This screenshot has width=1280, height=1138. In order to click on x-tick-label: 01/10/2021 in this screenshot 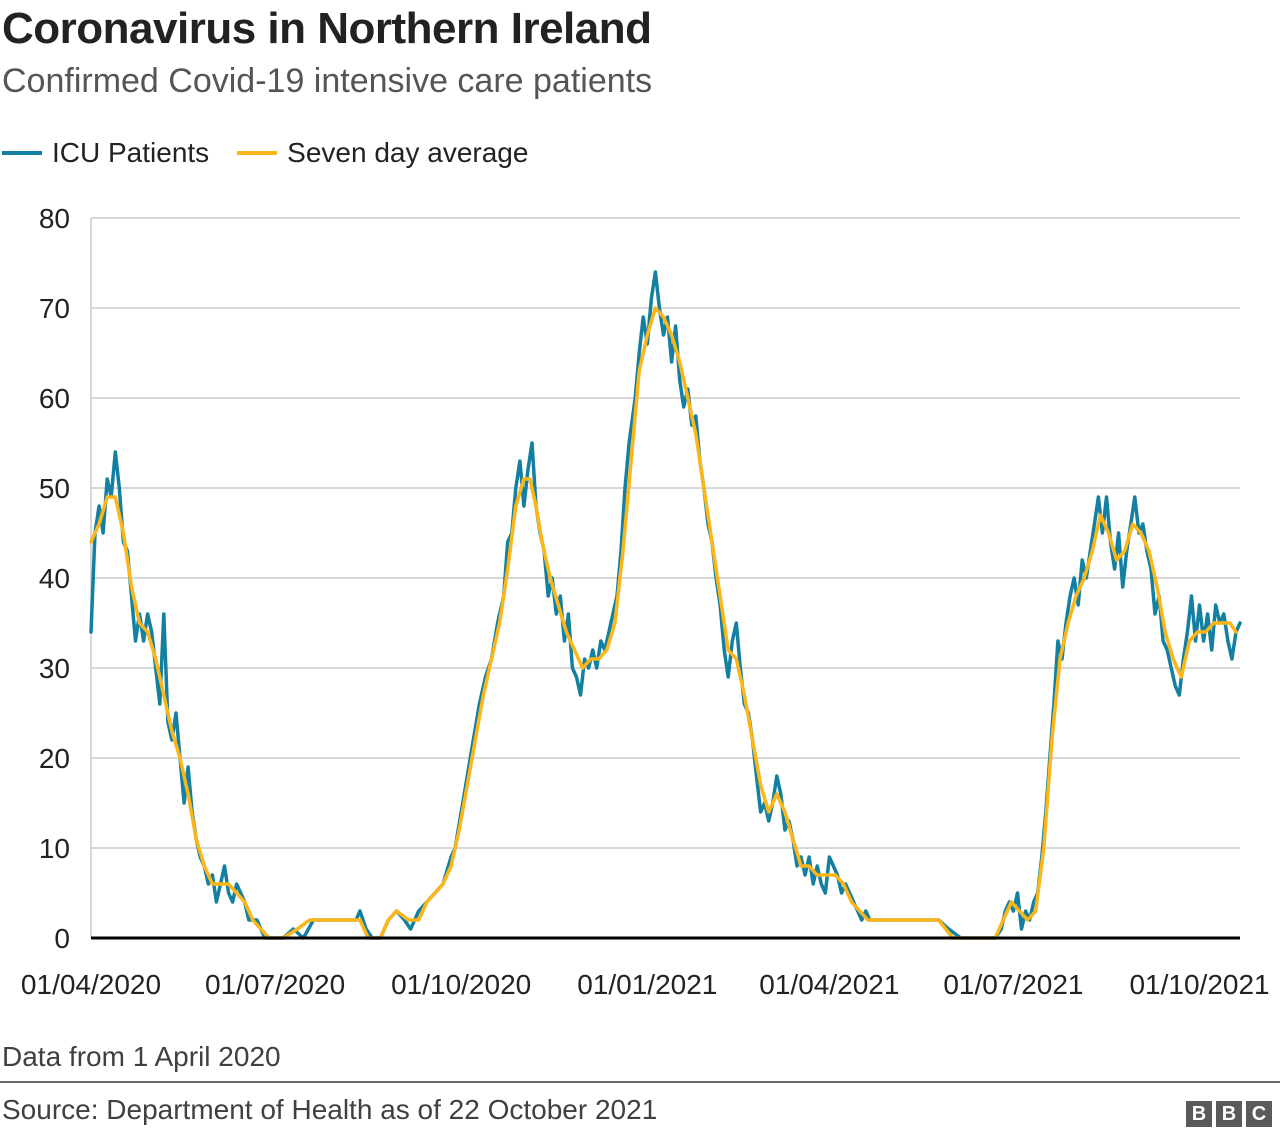, I will do `click(1199, 984)`.